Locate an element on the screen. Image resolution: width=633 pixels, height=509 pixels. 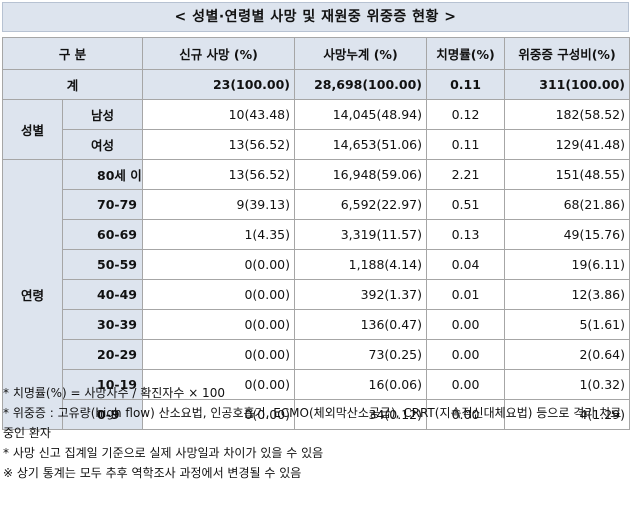
table-row: 40-49 0(0.00) 392(1.37) 0.01 12(3.86) is located at coordinates (317, 294).